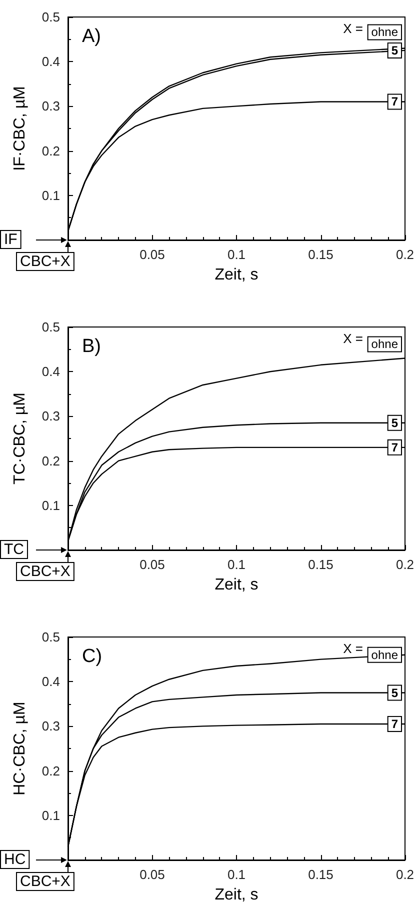 This screenshot has width=419, height=912. What do you see at coordinates (394, 50) in the screenshot?
I see `legend-label: 5` at bounding box center [394, 50].